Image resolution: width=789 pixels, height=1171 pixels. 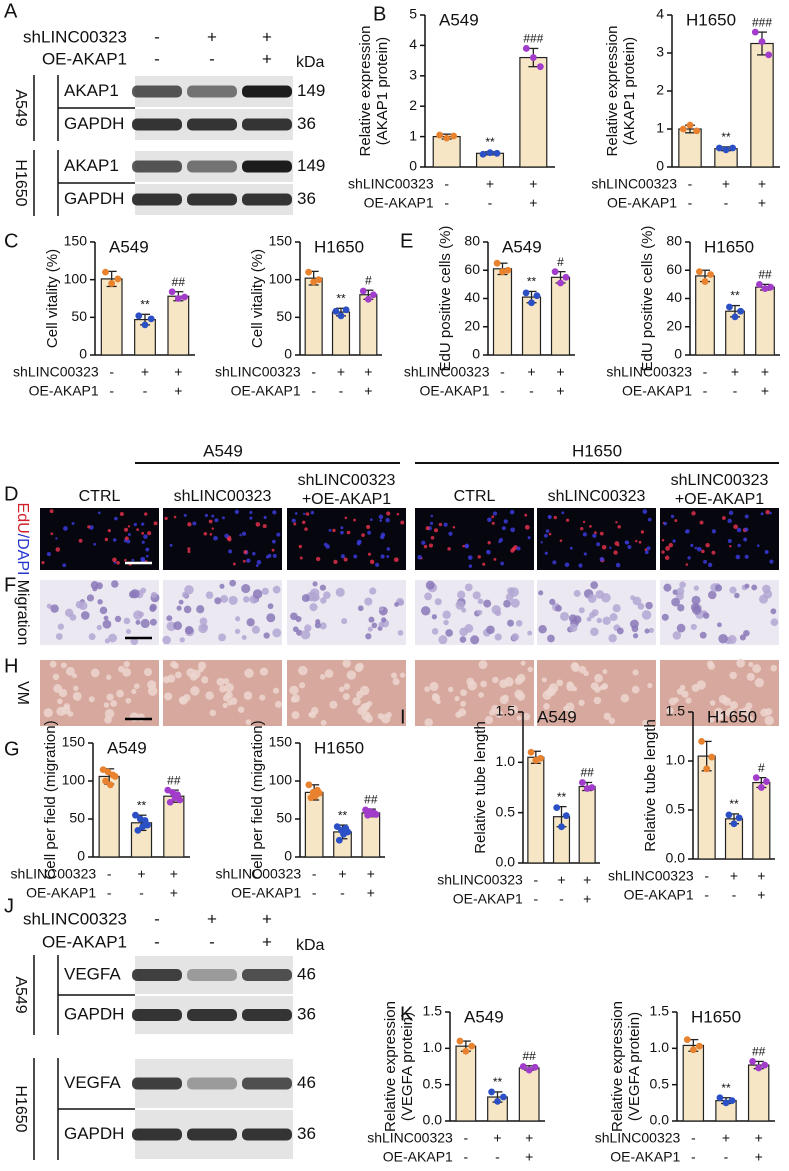 I want to click on significance: ###, so click(x=762, y=22).